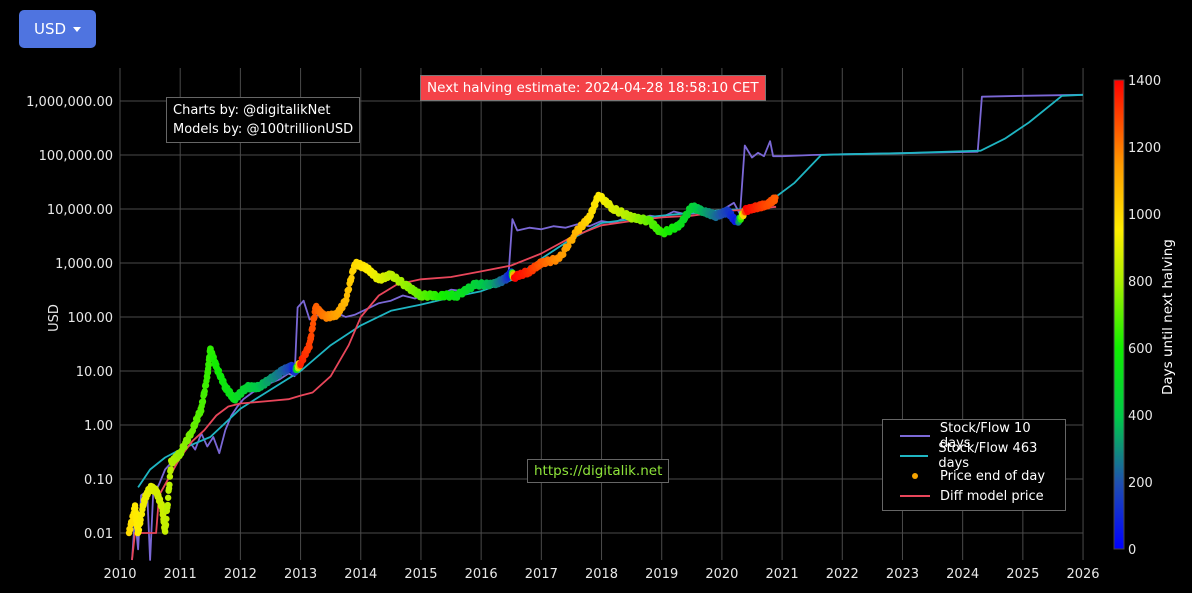 The width and height of the screenshot is (1192, 593). What do you see at coordinates (98, 426) in the screenshot?
I see `svg-text: 1.00` at bounding box center [98, 426].